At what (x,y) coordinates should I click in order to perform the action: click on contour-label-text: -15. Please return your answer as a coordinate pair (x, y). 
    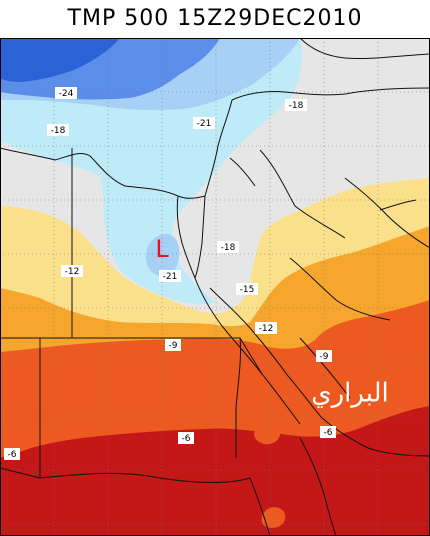
    Looking at the image, I should click on (247, 290).